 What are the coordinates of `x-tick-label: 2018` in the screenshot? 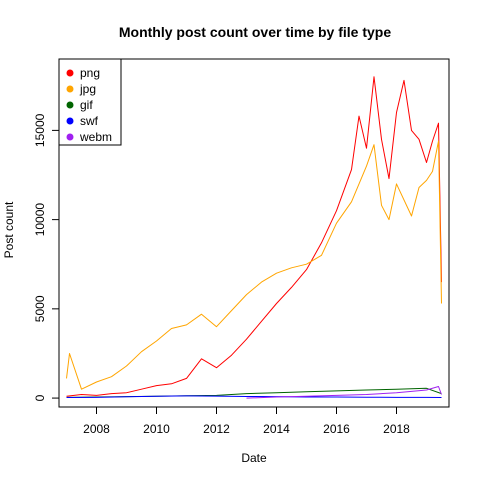 It's located at (396, 429).